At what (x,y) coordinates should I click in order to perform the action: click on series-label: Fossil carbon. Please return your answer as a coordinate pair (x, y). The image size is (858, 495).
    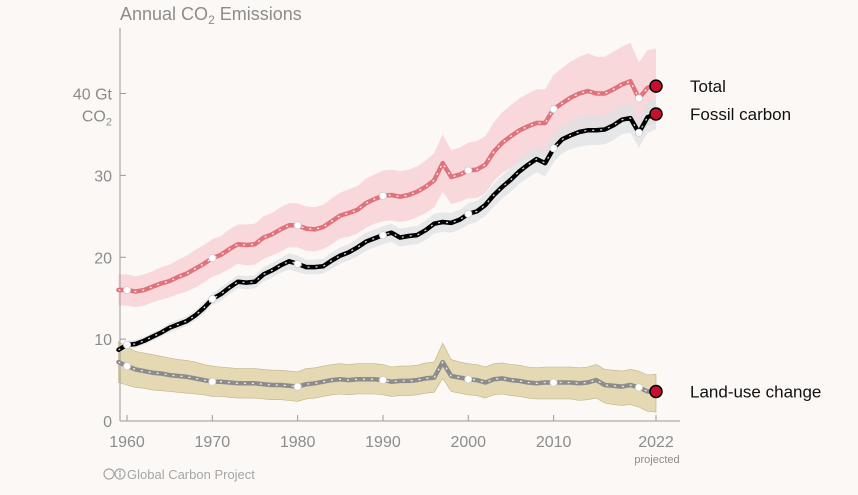
    Looking at the image, I should click on (740, 114).